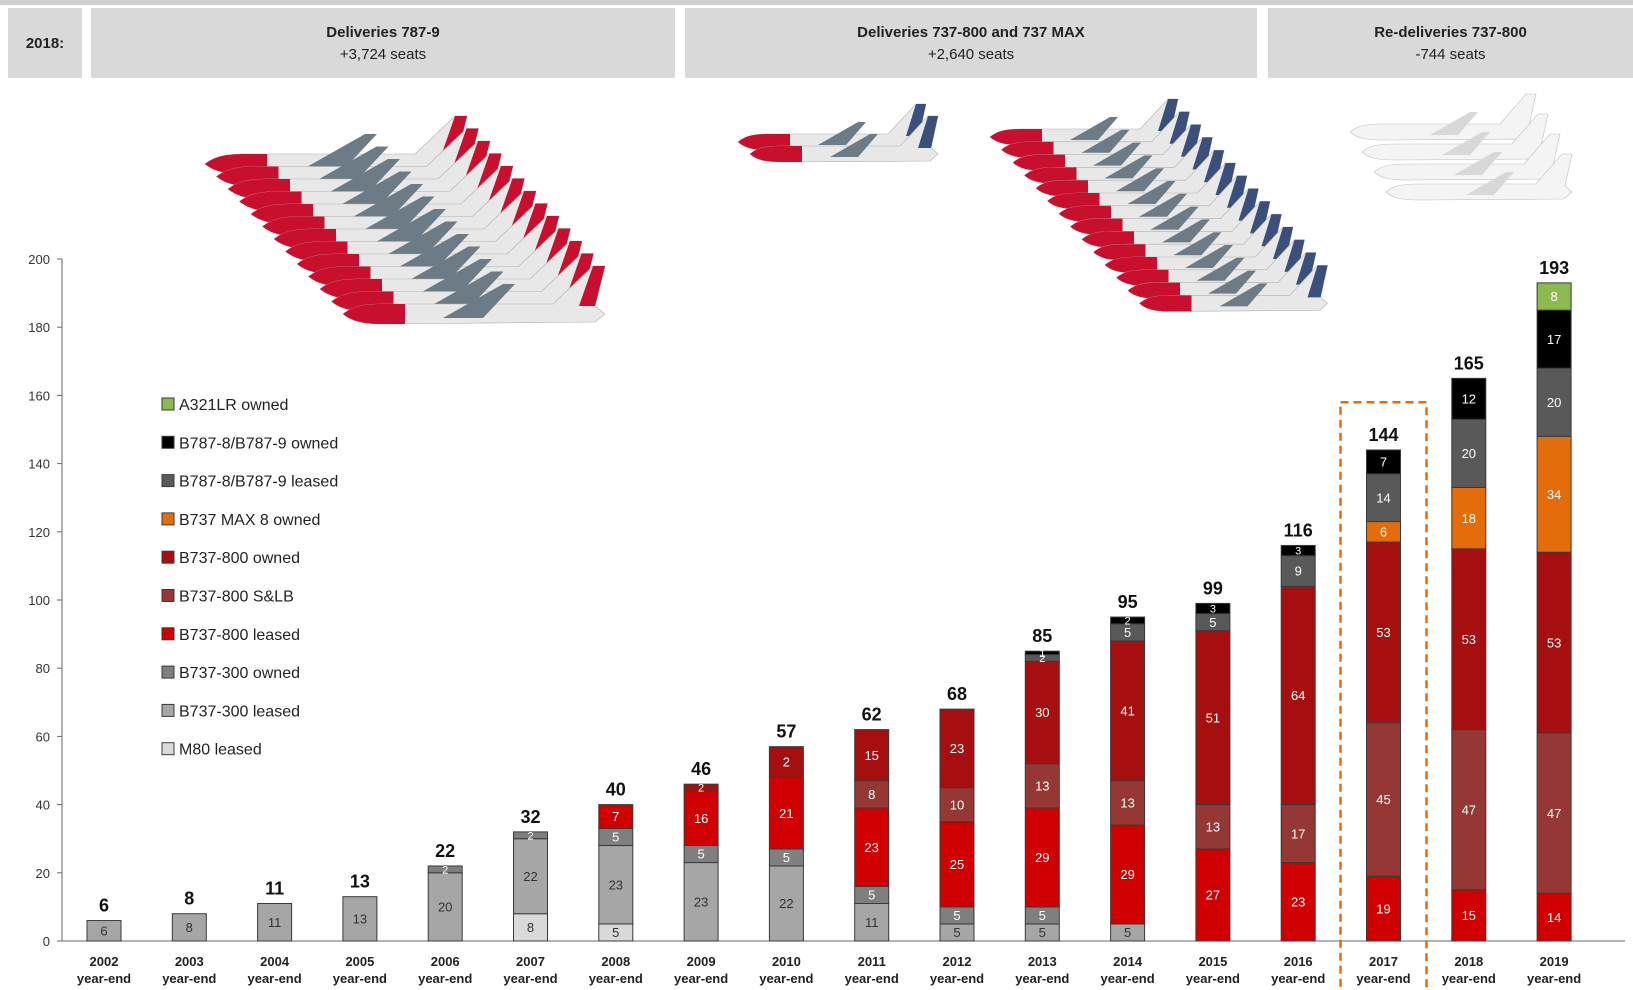 Image resolution: width=1633 pixels, height=990 pixels. Describe the element at coordinates (1213, 782) in the screenshot. I see `bar-stack-2015: 27 13 51 53 99 2015 year-end` at that location.